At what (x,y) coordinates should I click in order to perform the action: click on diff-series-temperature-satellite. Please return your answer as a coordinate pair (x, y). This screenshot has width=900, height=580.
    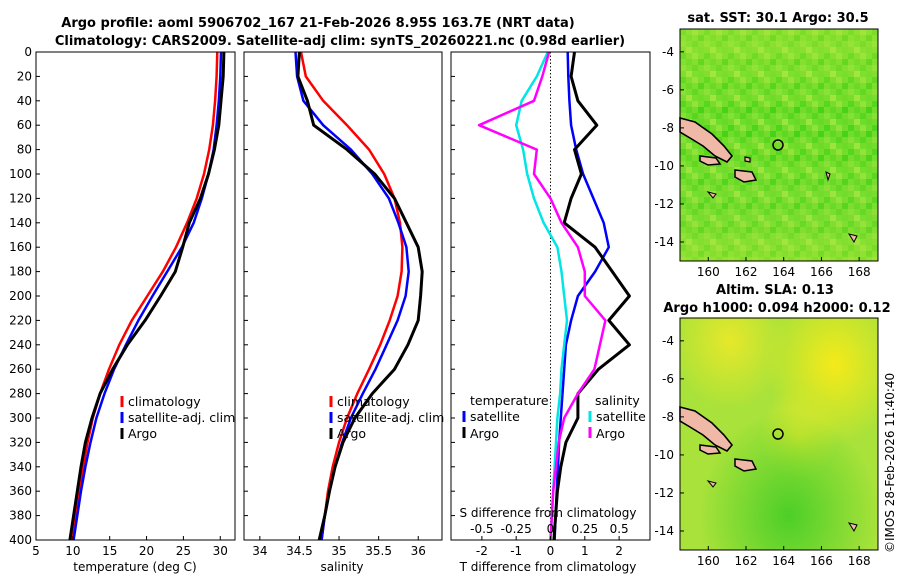
    Looking at the image, I should click on (582, 296).